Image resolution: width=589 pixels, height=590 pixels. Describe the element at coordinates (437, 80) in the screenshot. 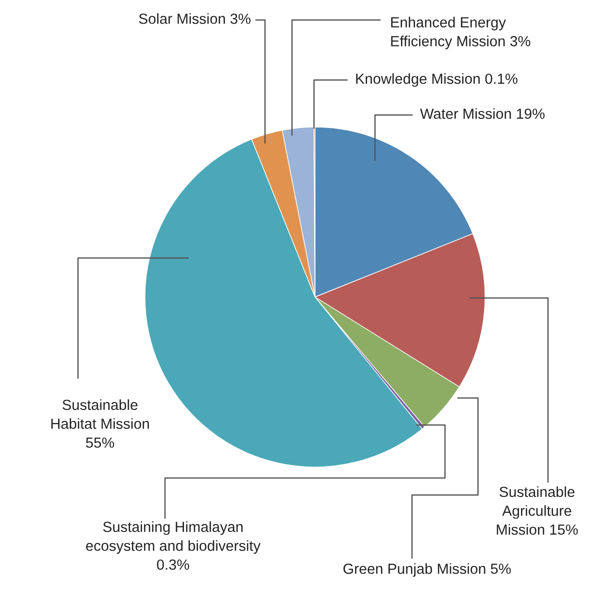

I see `slice-label: Knowledge Mission 0.1%` at that location.